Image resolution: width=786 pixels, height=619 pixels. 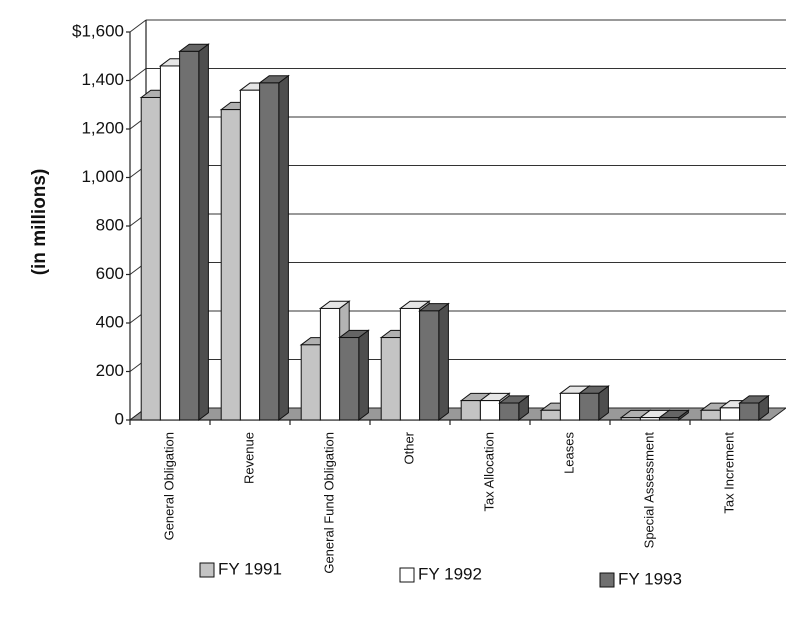 What do you see at coordinates (98, 30) in the screenshot?
I see `y-tick-label: $1,600` at bounding box center [98, 30].